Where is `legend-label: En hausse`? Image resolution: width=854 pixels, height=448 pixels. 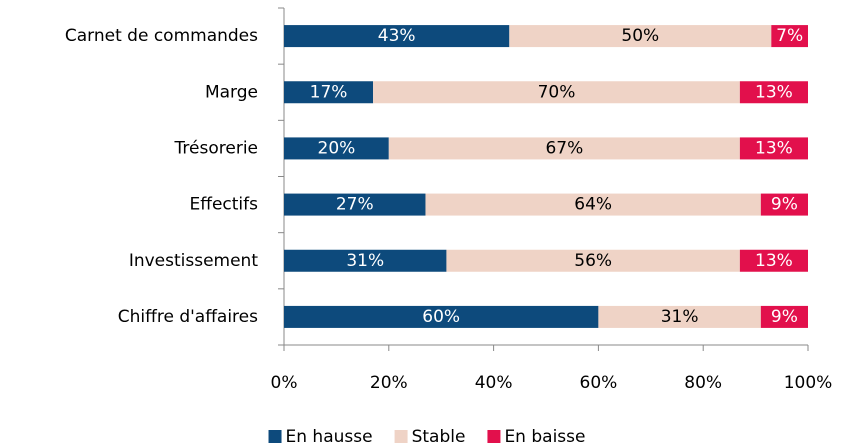
legend-label: En hausse is located at coordinates (329, 437).